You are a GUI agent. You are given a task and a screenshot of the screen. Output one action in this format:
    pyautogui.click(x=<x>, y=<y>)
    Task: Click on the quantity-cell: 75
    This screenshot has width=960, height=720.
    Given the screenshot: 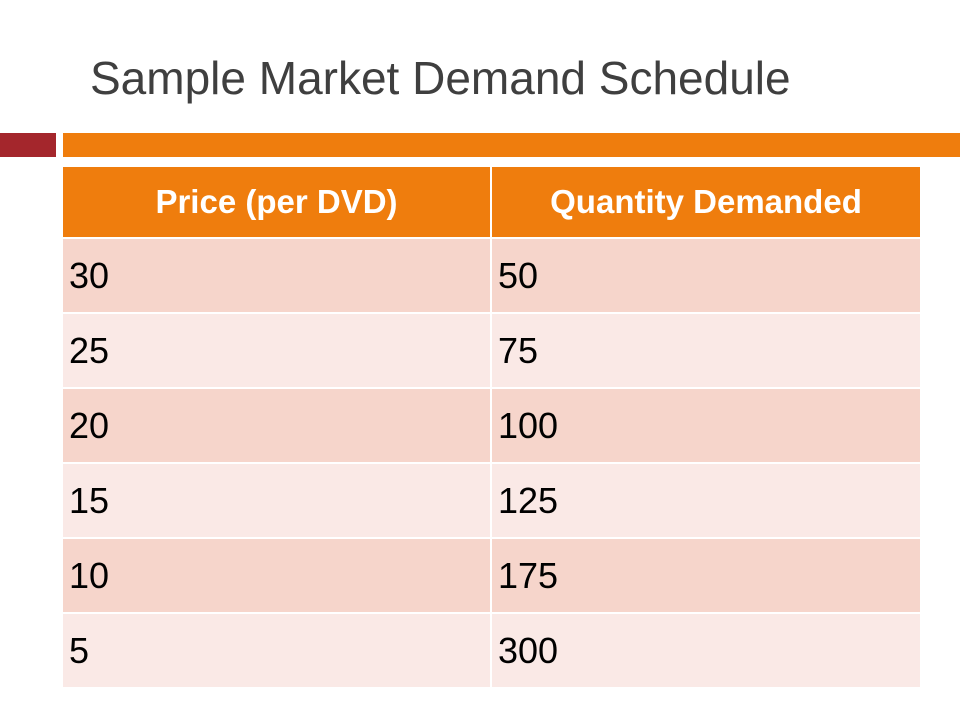 What is the action you would take?
    pyautogui.click(x=705, y=350)
    